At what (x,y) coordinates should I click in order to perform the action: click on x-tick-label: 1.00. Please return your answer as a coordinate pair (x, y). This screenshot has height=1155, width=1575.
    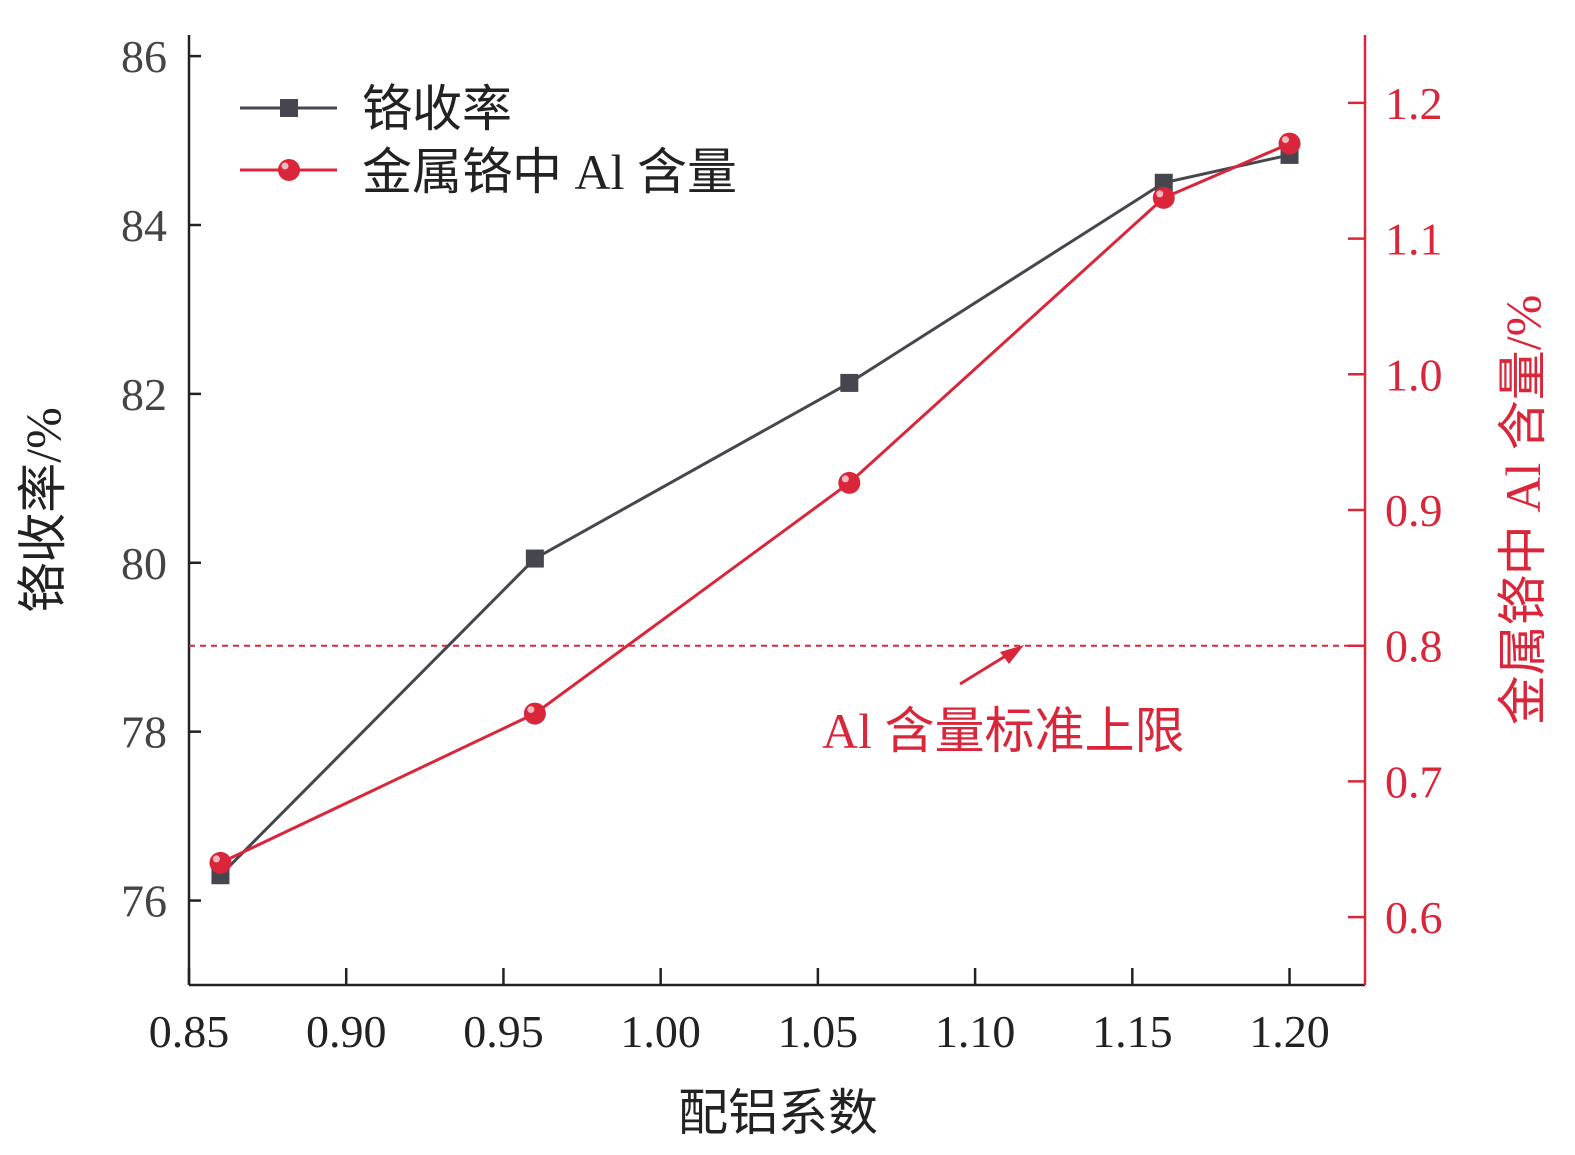
    Looking at the image, I should click on (660, 1031).